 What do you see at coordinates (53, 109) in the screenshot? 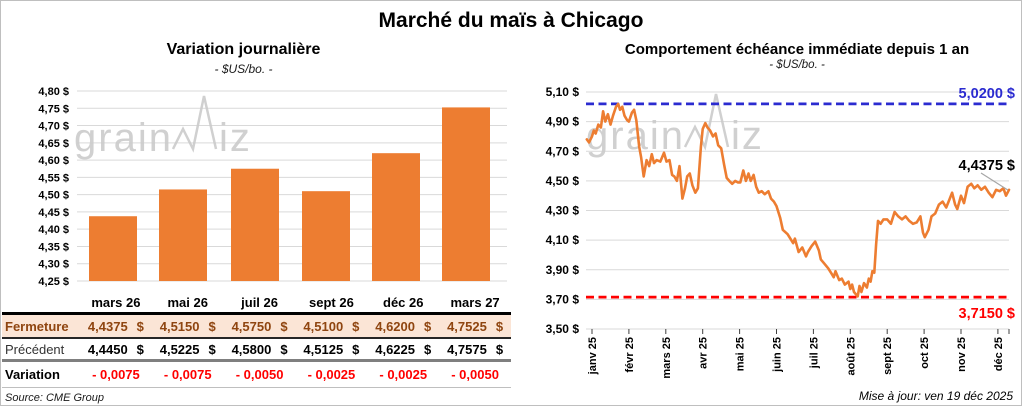
I see `y-tick-label: 4,75 $` at bounding box center [53, 109].